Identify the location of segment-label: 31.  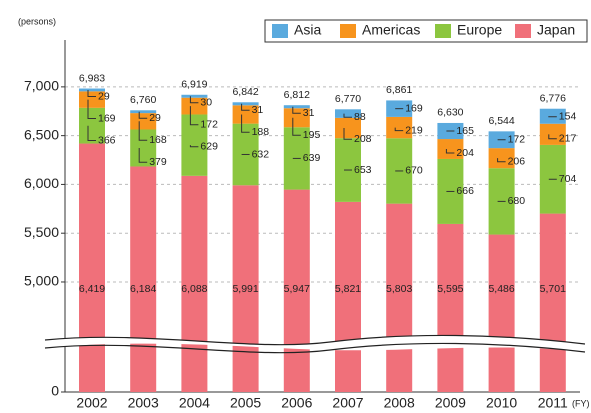
(309, 113).